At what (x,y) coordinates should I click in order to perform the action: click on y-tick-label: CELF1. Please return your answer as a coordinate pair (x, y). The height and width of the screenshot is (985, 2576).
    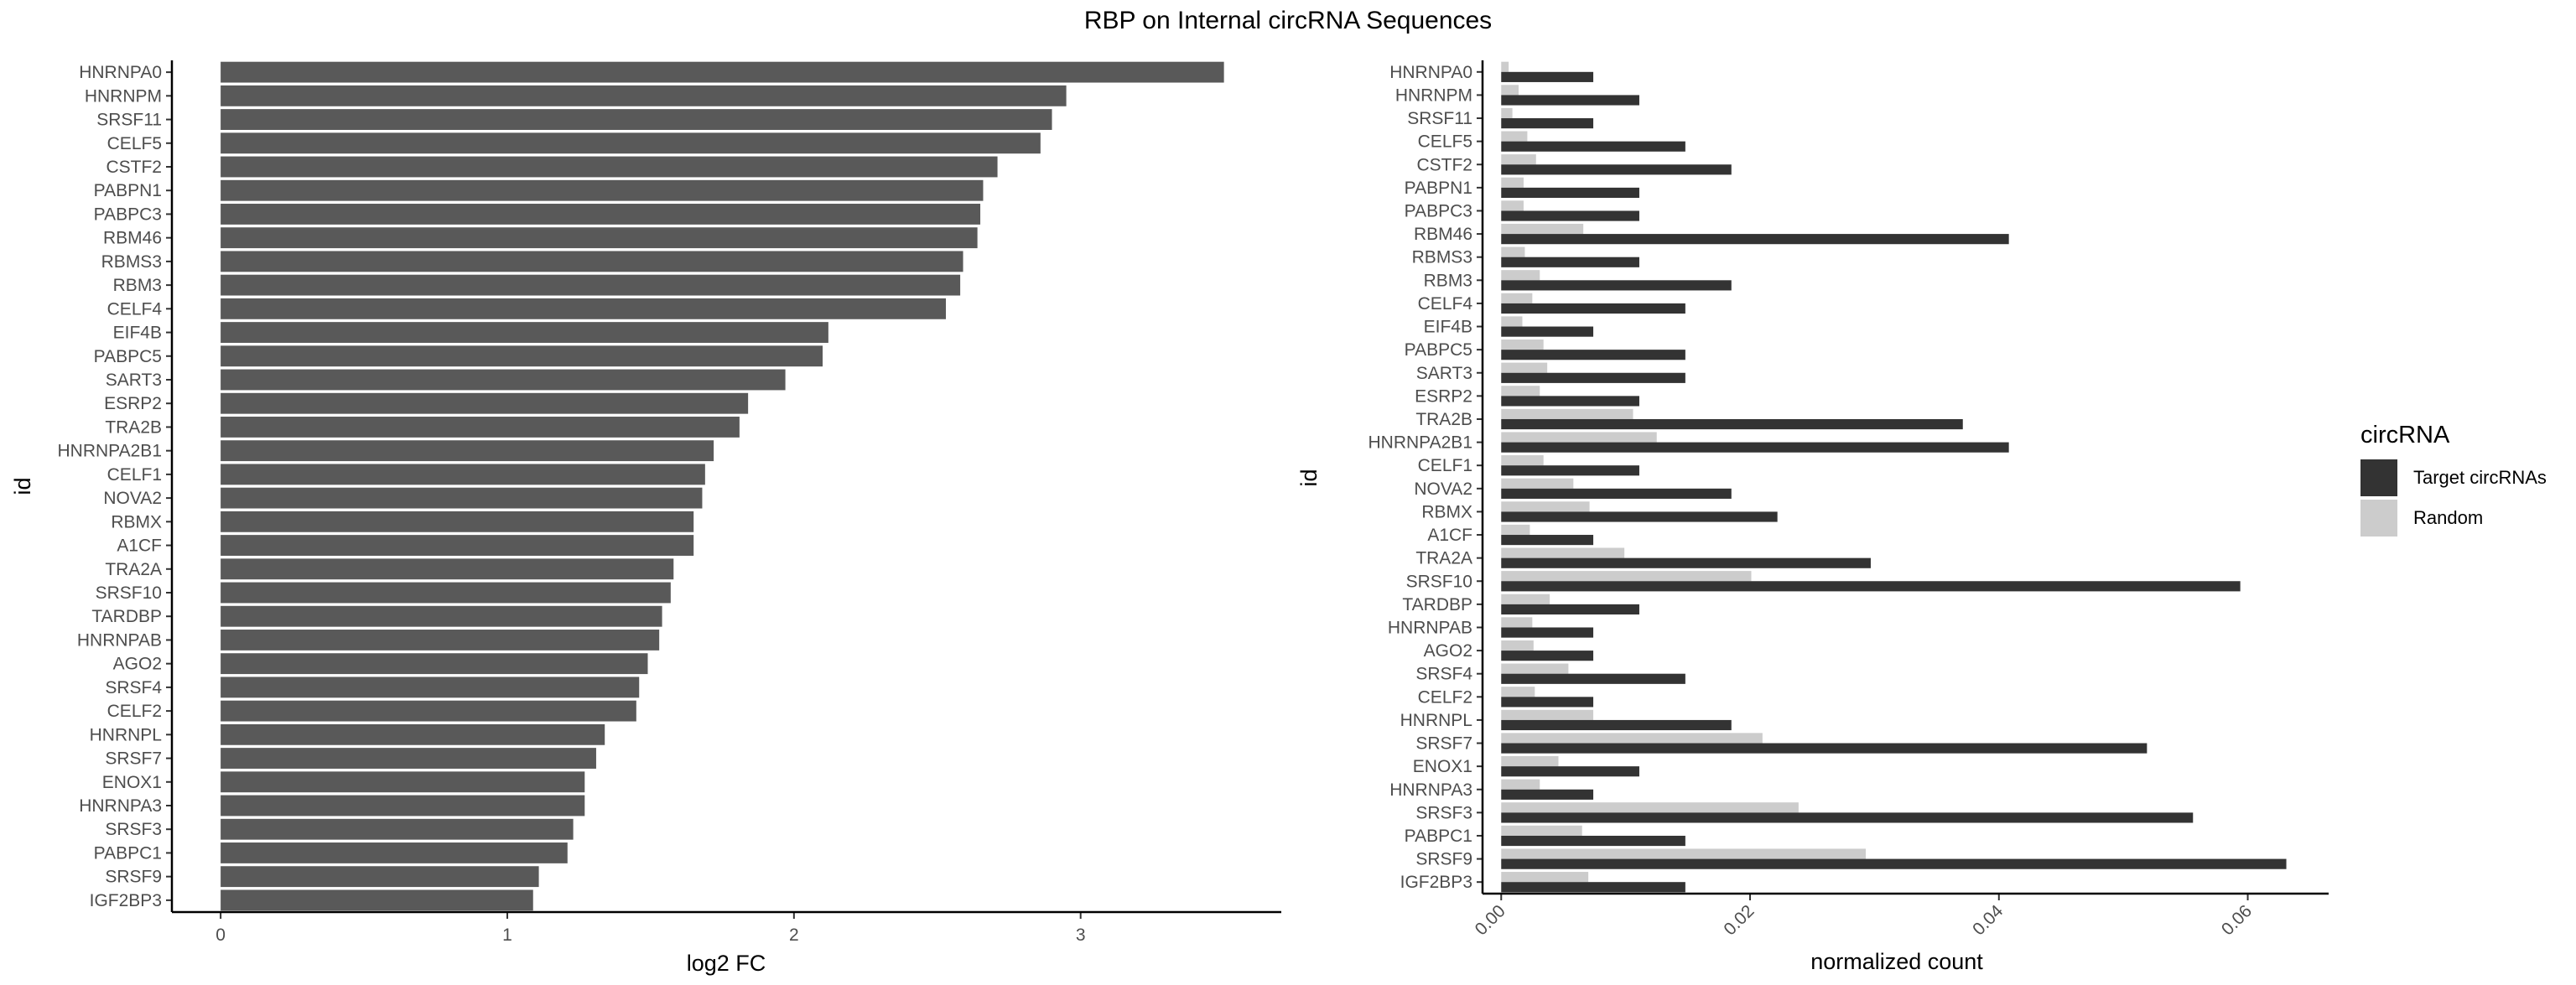
    Looking at the image, I should click on (1445, 465).